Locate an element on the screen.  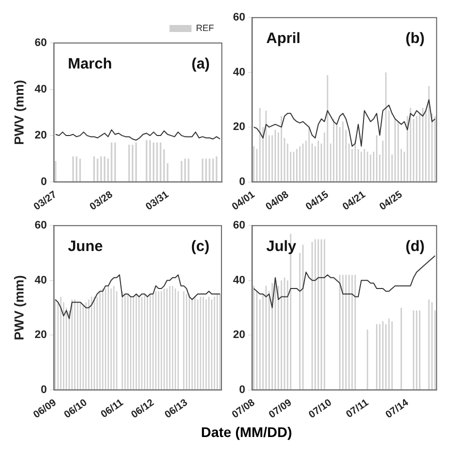
text: July is located at coordinates (281, 247).